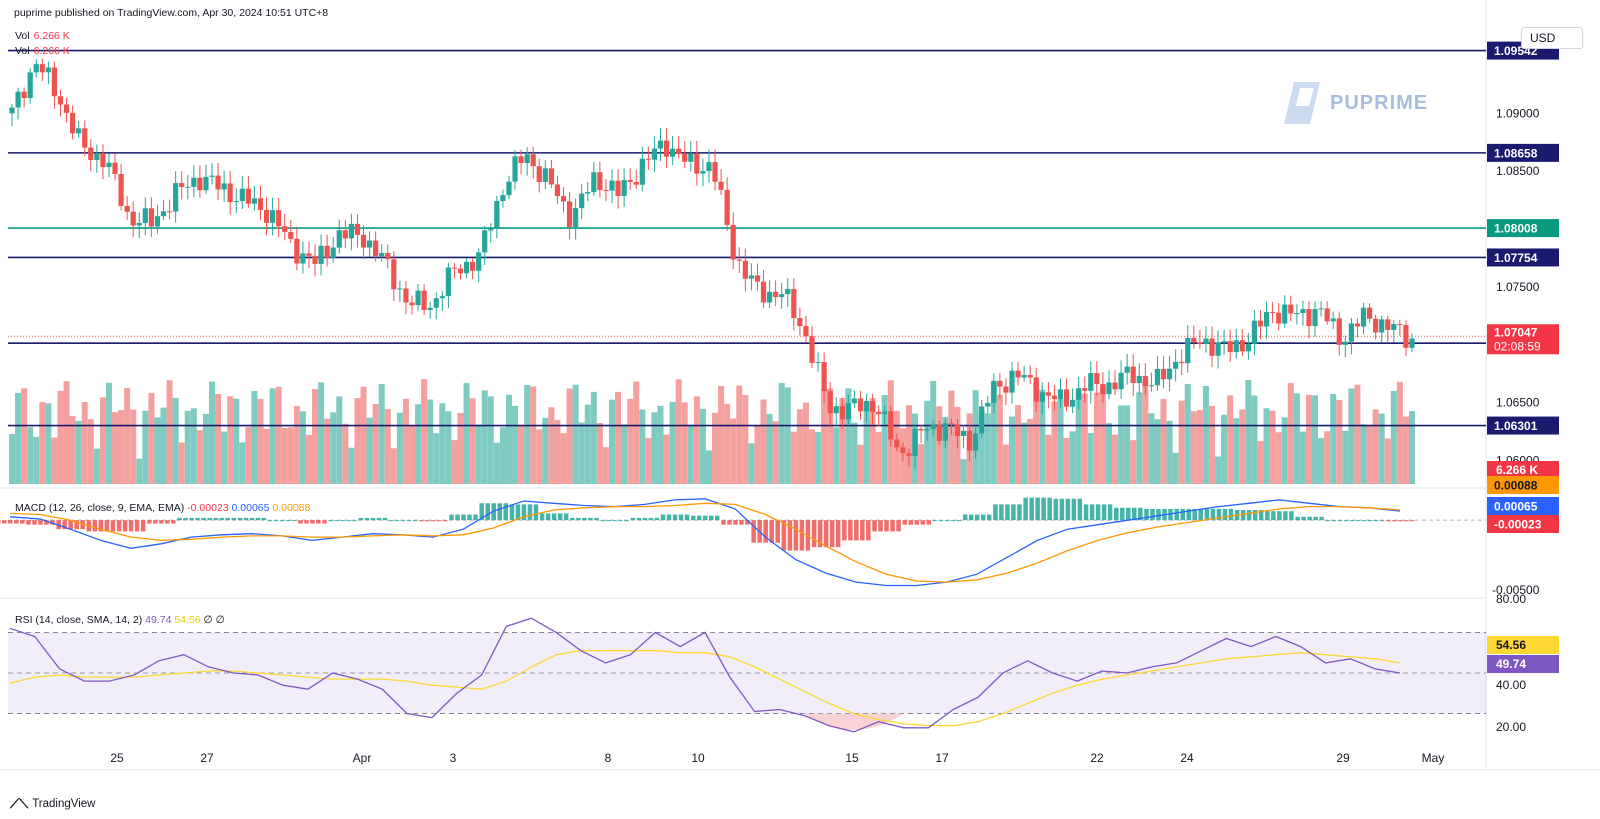  What do you see at coordinates (1518, 171) in the screenshot?
I see `price-tick-label: 1.08500` at bounding box center [1518, 171].